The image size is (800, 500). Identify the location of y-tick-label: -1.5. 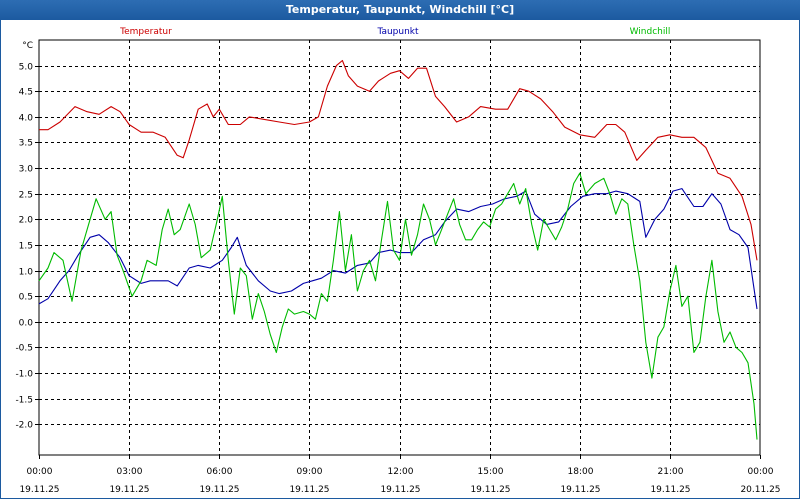
(24, 401).